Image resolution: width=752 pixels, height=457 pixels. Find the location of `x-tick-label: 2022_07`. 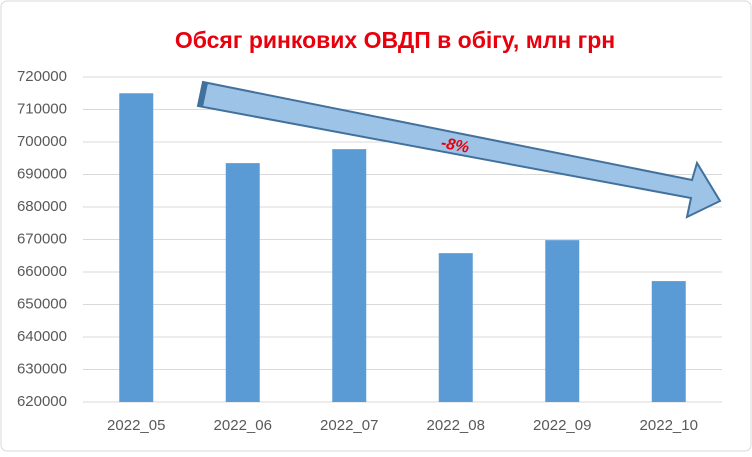

x-tick-label: 2022_07 is located at coordinates (349, 425).